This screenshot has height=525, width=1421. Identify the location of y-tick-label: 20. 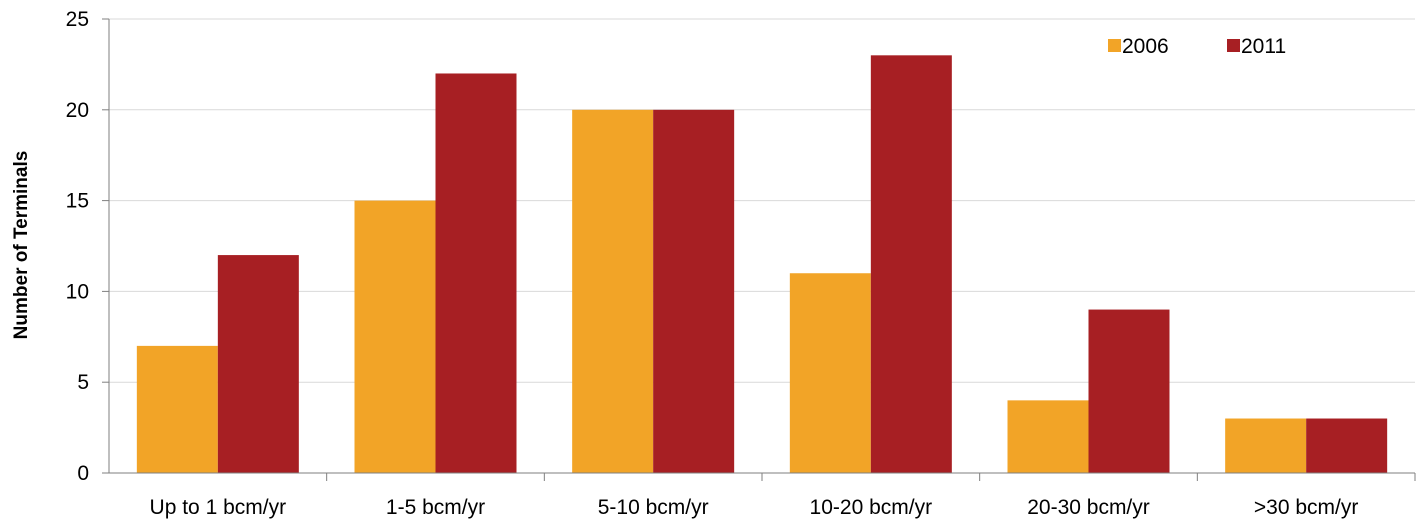
(77, 110).